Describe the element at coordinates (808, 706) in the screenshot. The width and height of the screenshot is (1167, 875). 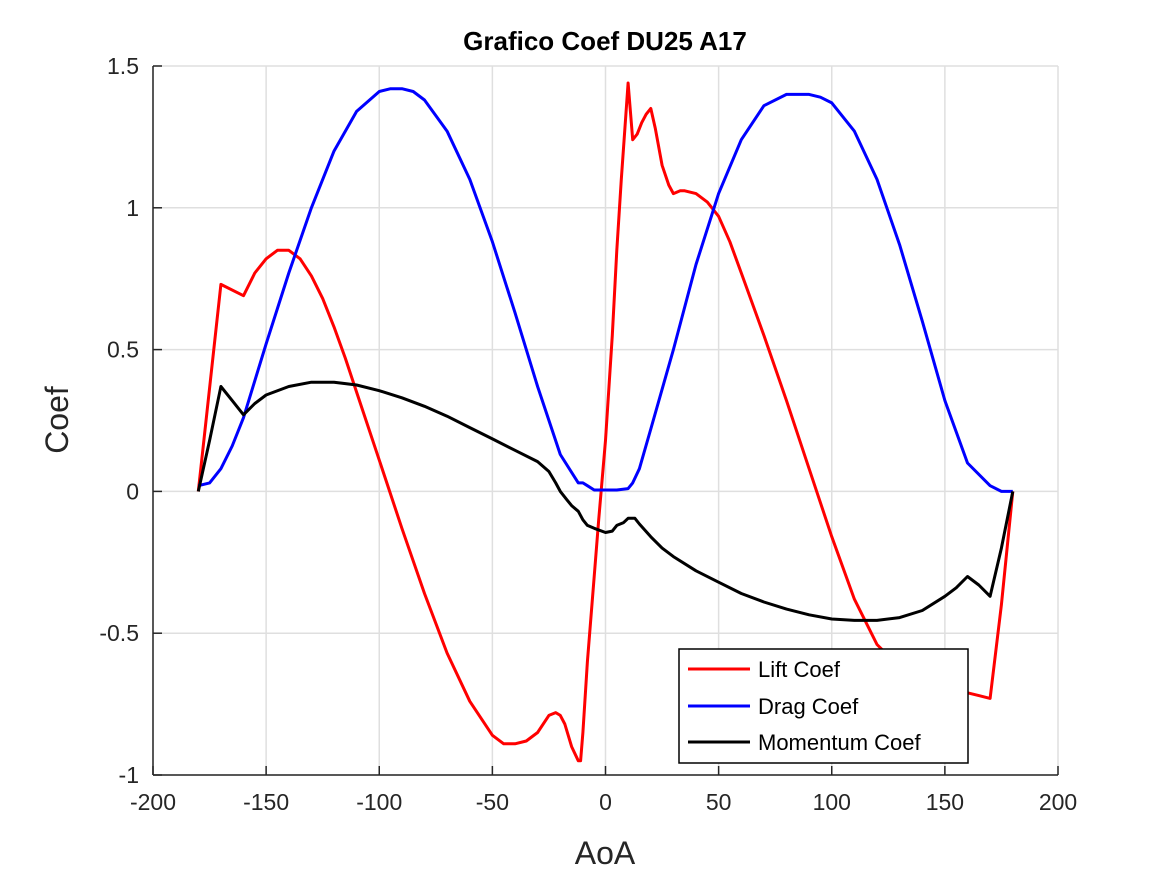
I see `legend-label-drag: Drag Coef` at that location.